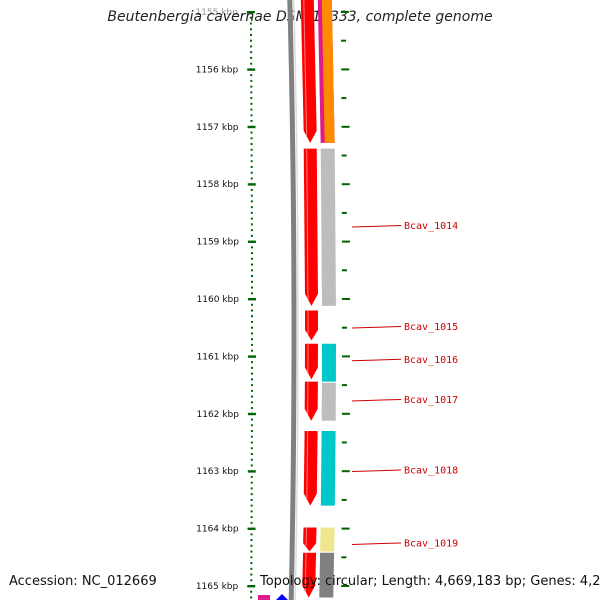  I want to click on backbone-shadow, so click(296, 300).